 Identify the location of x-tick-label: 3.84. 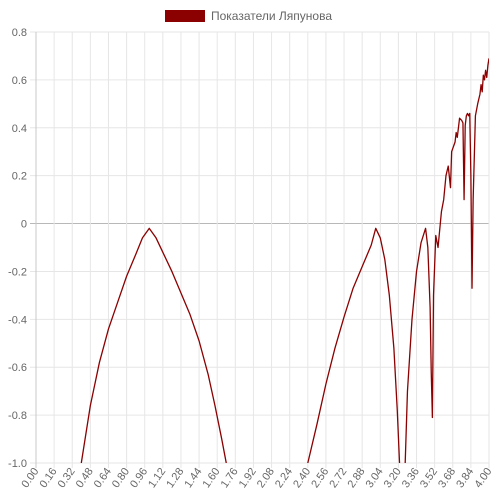
(465, 478).